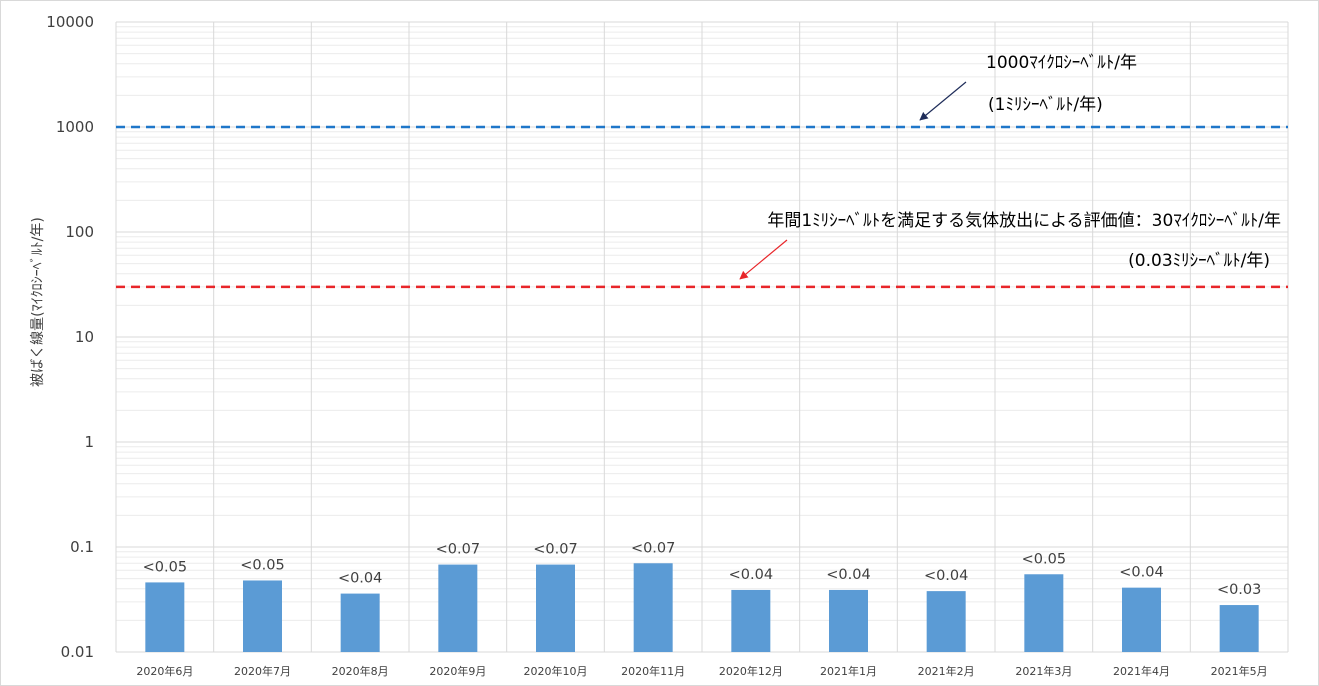 This screenshot has width=1319, height=686. What do you see at coordinates (82, 547) in the screenshot?
I see `y-tick-label: 0.1` at bounding box center [82, 547].